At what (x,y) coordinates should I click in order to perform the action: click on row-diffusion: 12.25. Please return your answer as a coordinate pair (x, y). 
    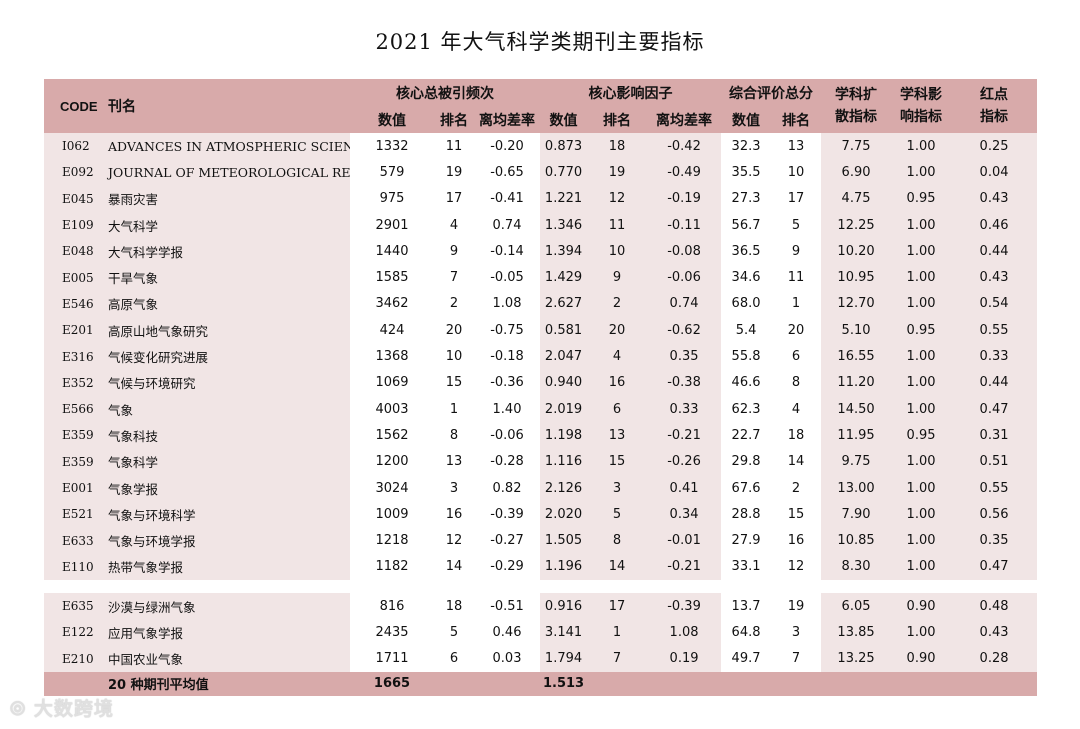
    Looking at the image, I should click on (856, 225).